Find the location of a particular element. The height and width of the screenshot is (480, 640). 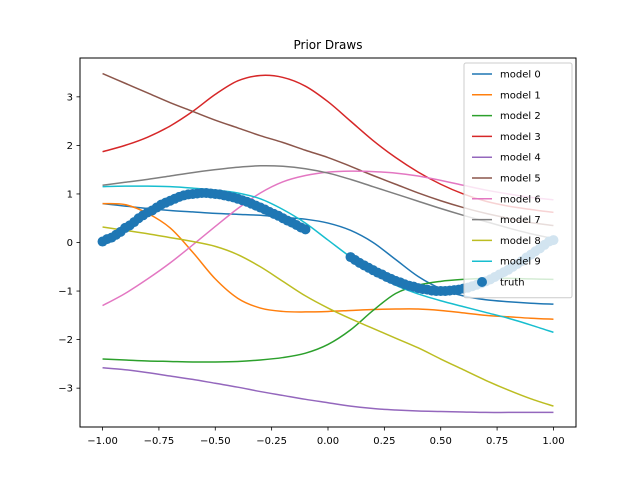

legend-label: model 5 is located at coordinates (520, 179).